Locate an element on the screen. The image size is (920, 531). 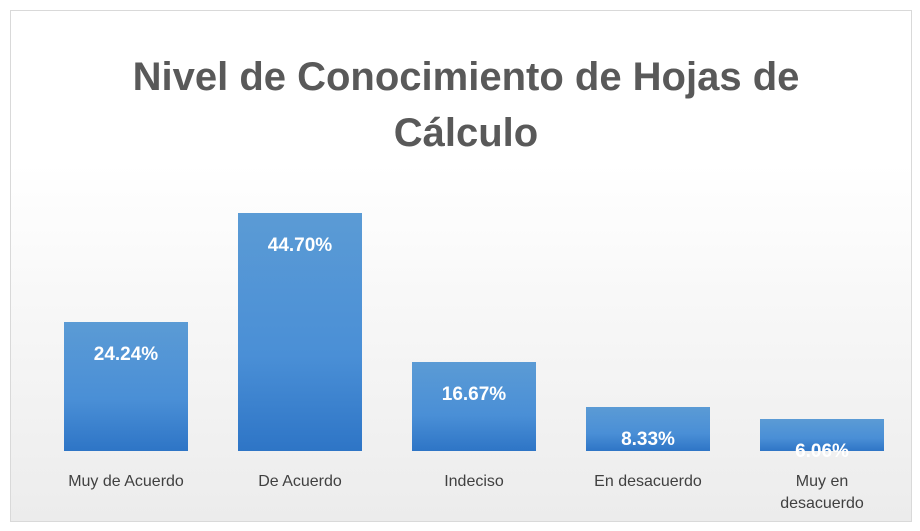
x-tick-label: Indeciso is located at coordinates (474, 481).